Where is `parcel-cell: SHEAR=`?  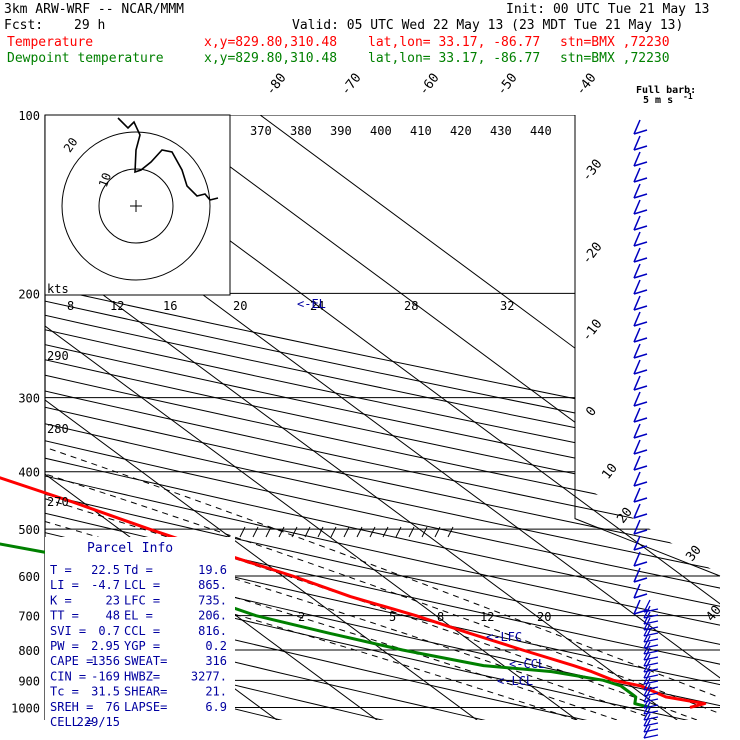 parcel-cell: SHEAR= is located at coordinates (145, 692).